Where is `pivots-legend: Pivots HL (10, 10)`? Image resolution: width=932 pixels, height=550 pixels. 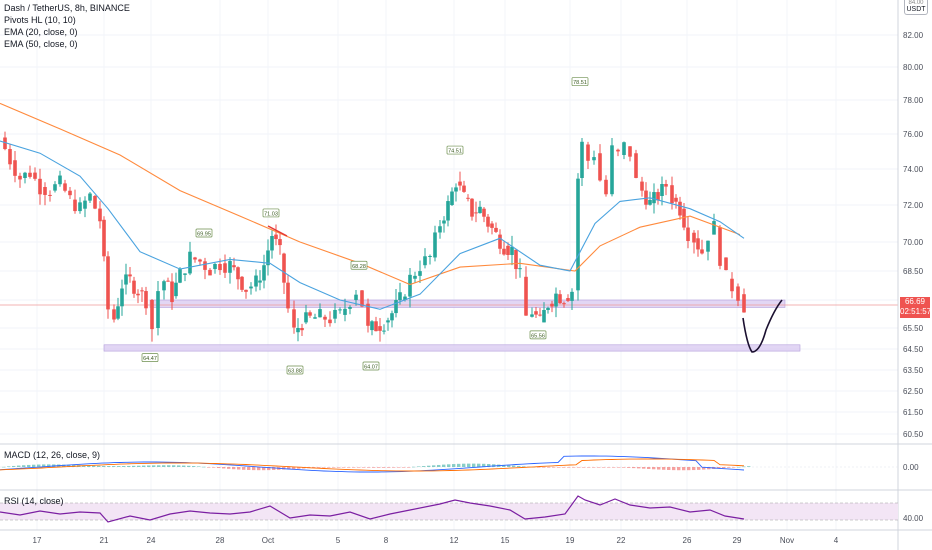
pivots-legend: Pivots HL (10, 10) is located at coordinates (40, 20).